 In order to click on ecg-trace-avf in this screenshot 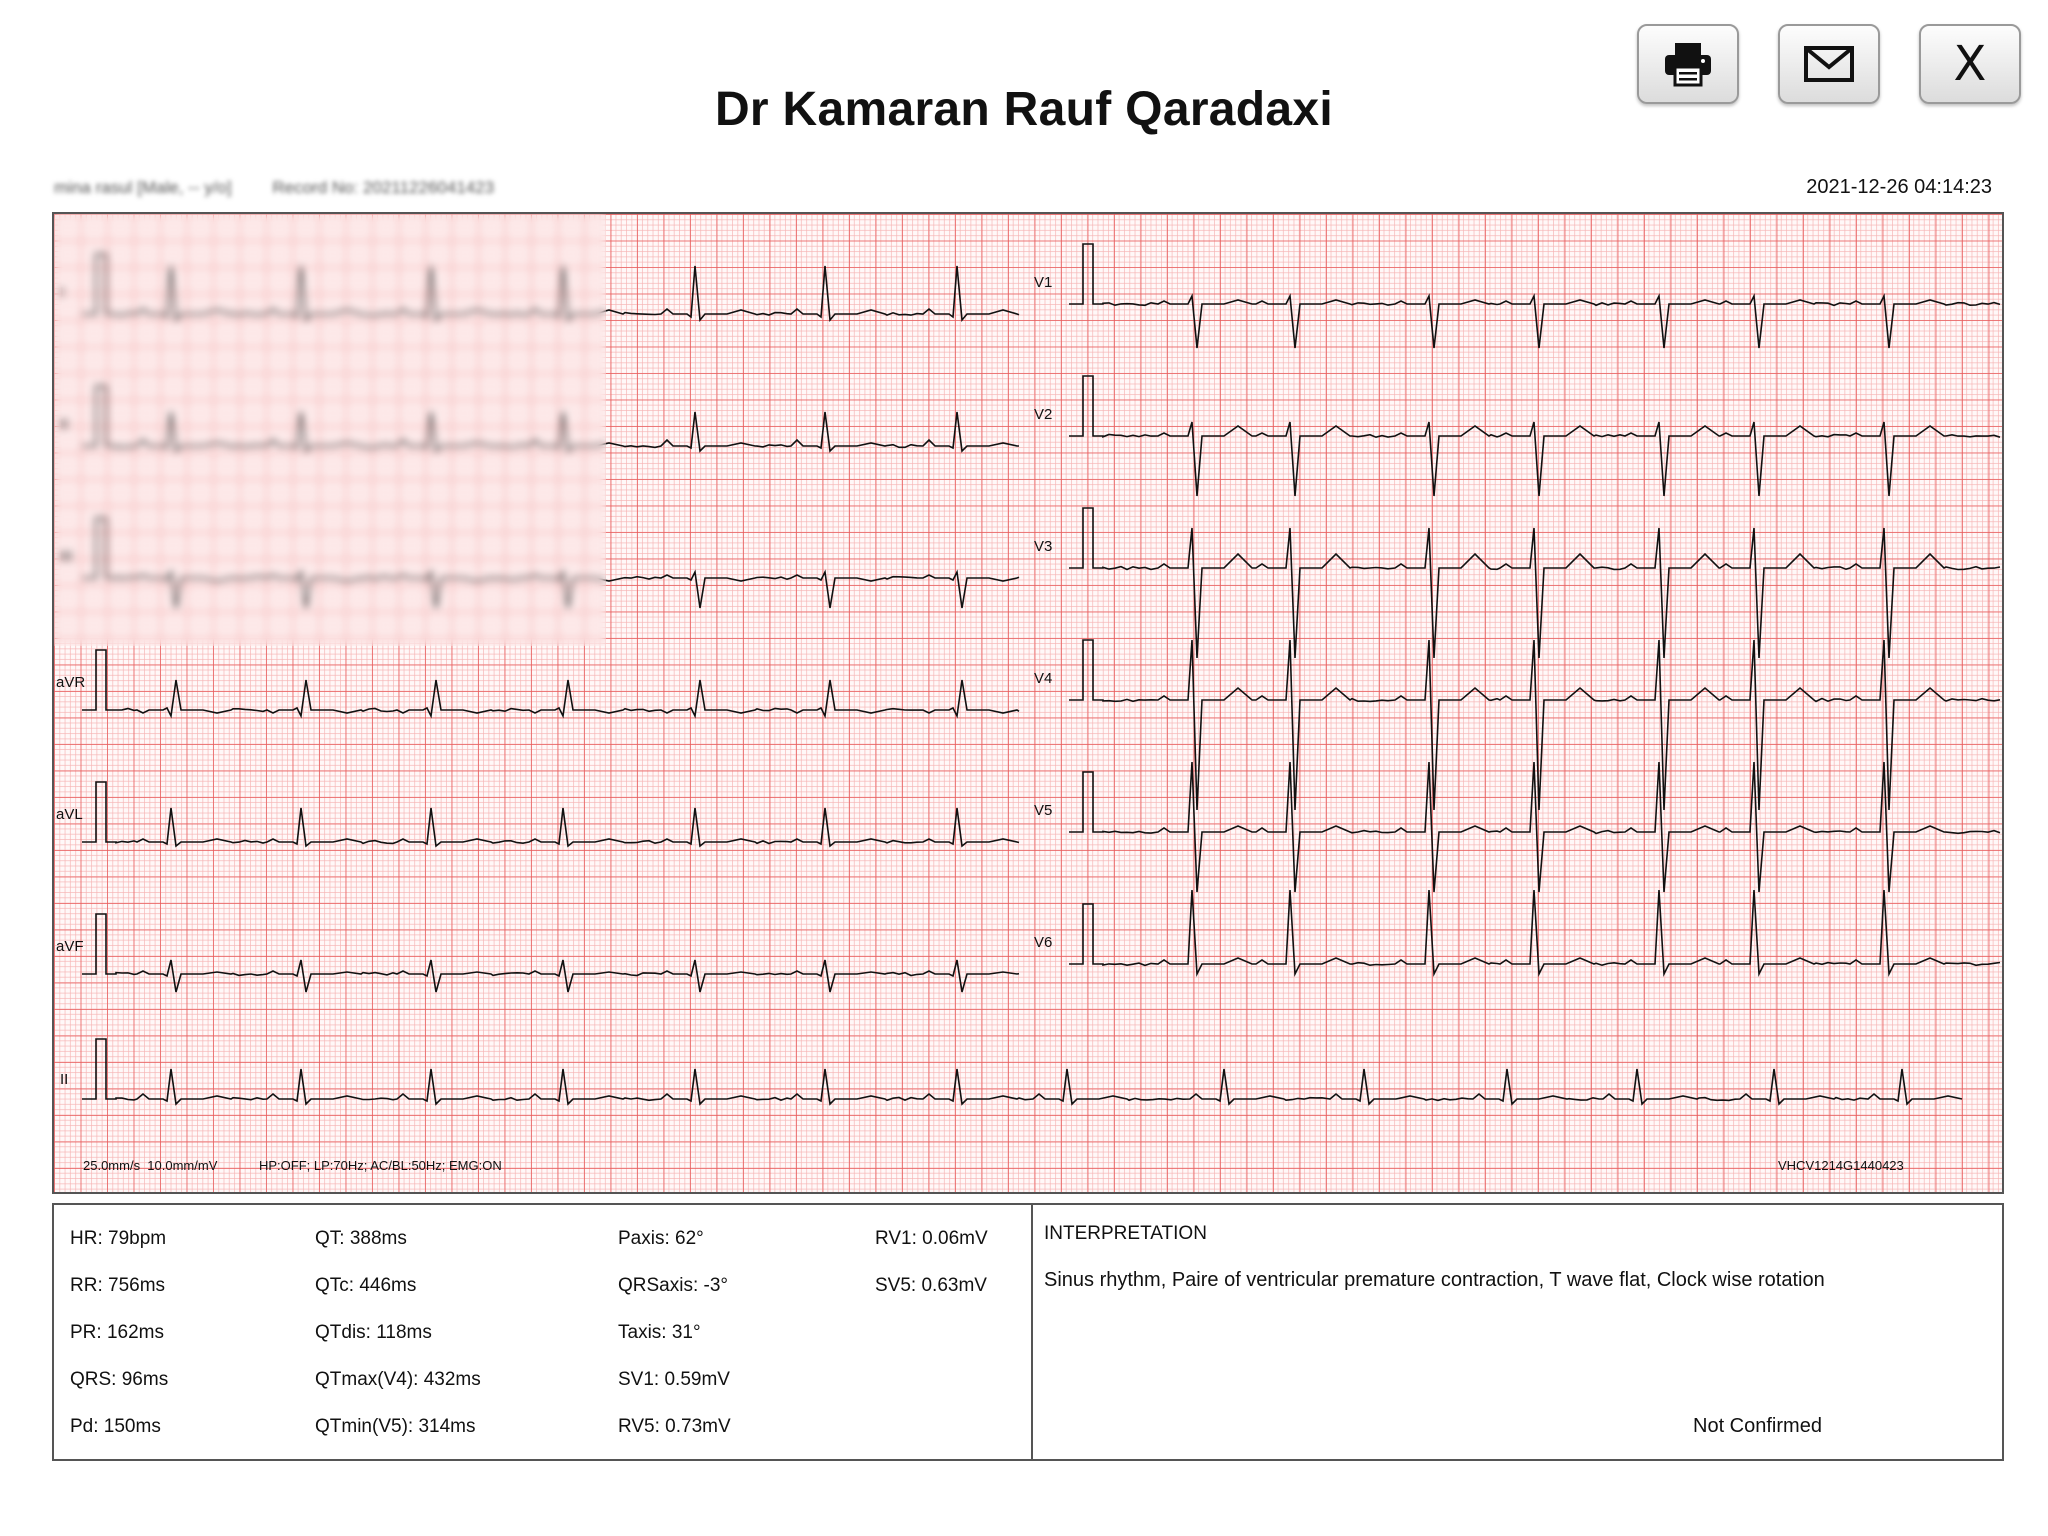, I will do `click(551, 953)`.